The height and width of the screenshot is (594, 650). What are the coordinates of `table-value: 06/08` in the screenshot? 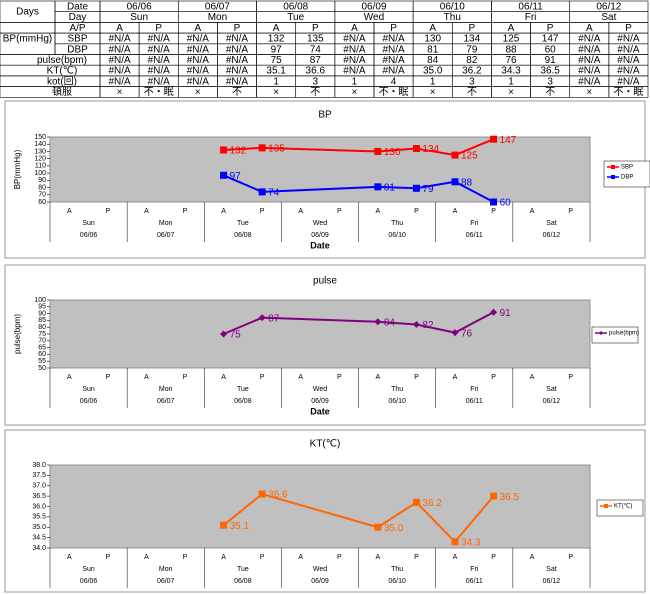 It's located at (295, 6).